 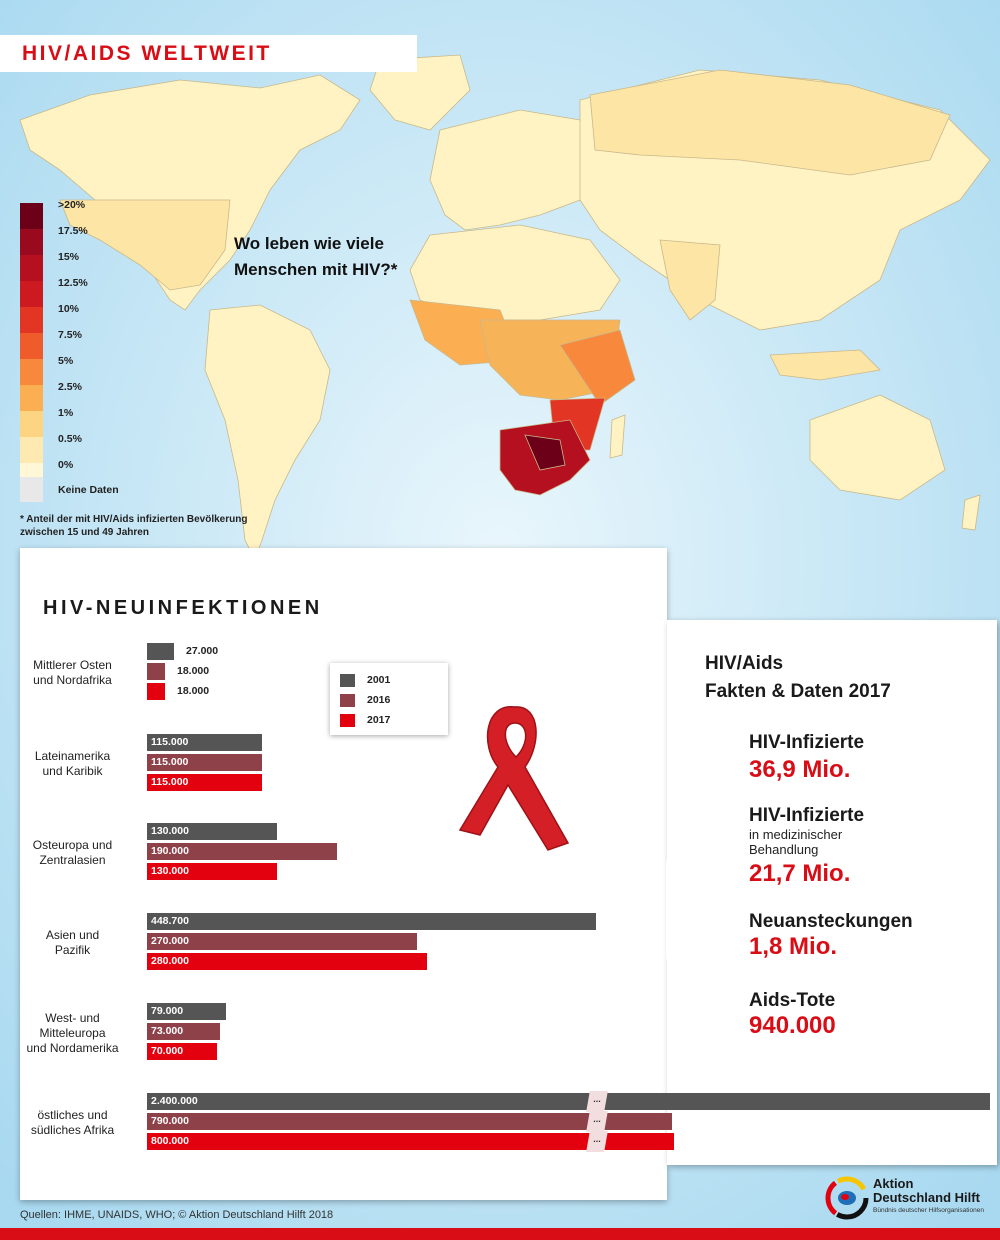 I want to click on facts-title-line1: HIV/Aids, so click(x=744, y=663).